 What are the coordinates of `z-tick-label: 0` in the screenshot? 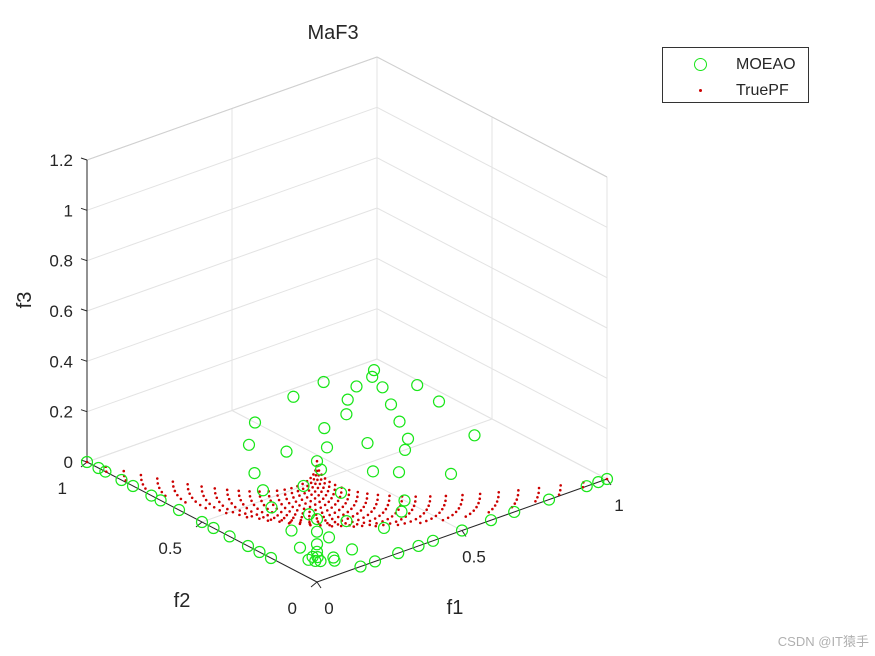 It's located at (68, 462).